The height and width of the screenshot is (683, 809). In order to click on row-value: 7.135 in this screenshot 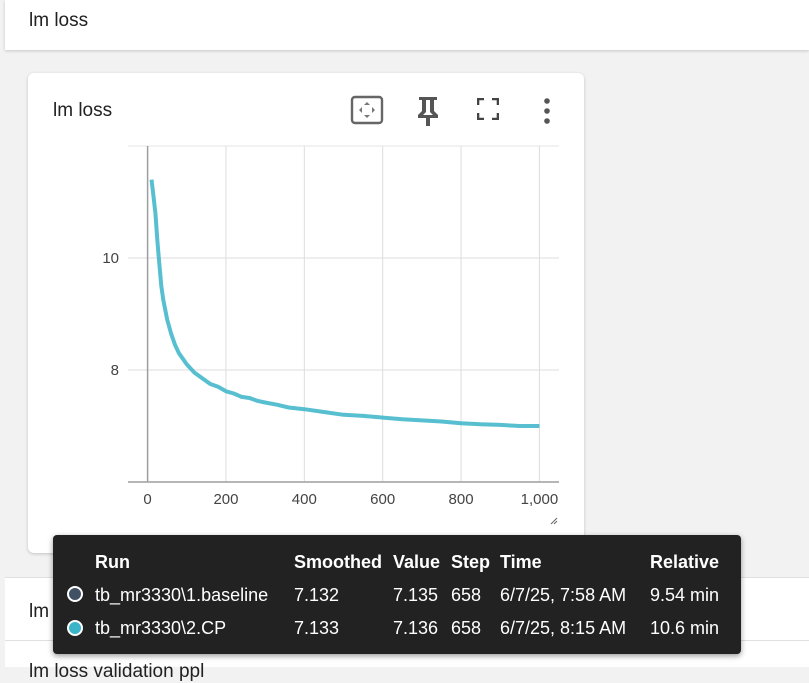, I will do `click(416, 595)`.